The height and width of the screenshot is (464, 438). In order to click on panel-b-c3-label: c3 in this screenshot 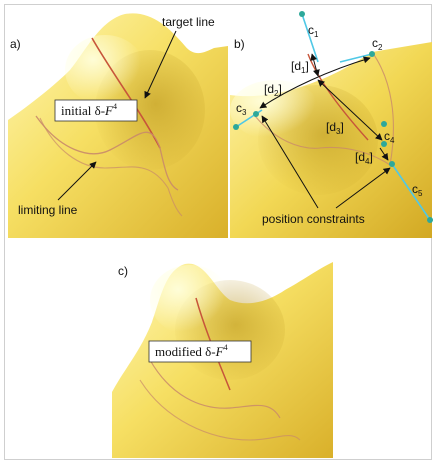, I will do `click(241, 109)`.